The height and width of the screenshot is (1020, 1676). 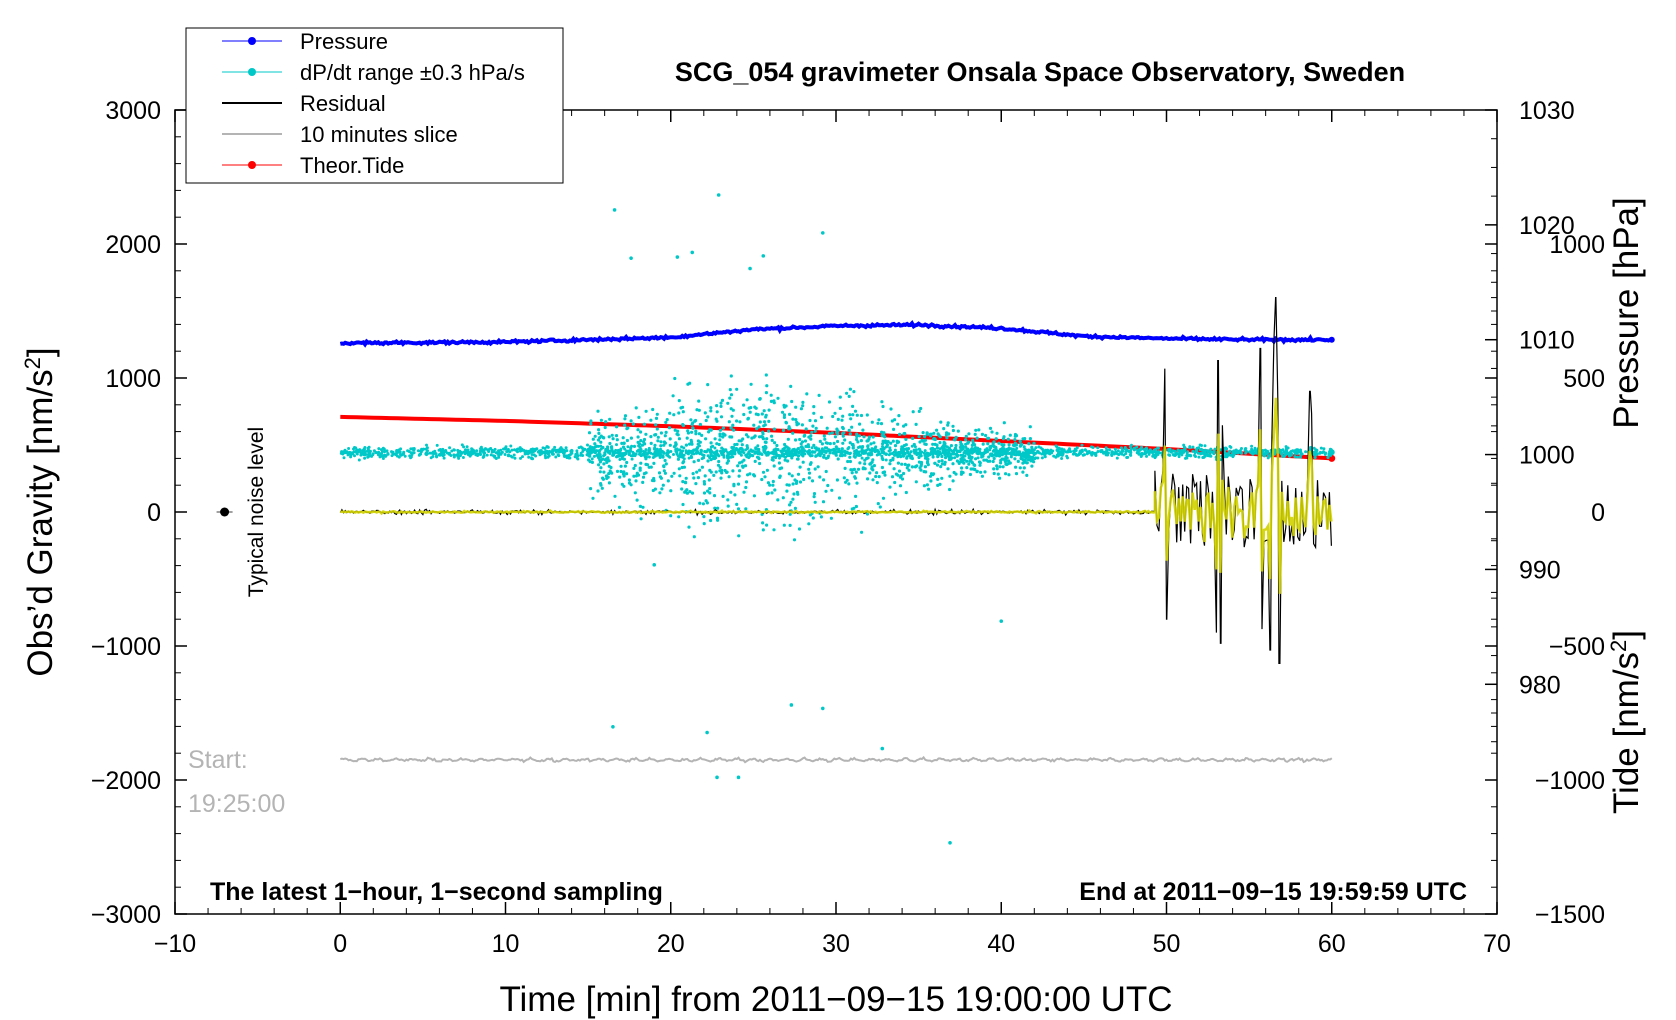 I want to click on legend-label: 10 minutes slice, so click(x=379, y=134).